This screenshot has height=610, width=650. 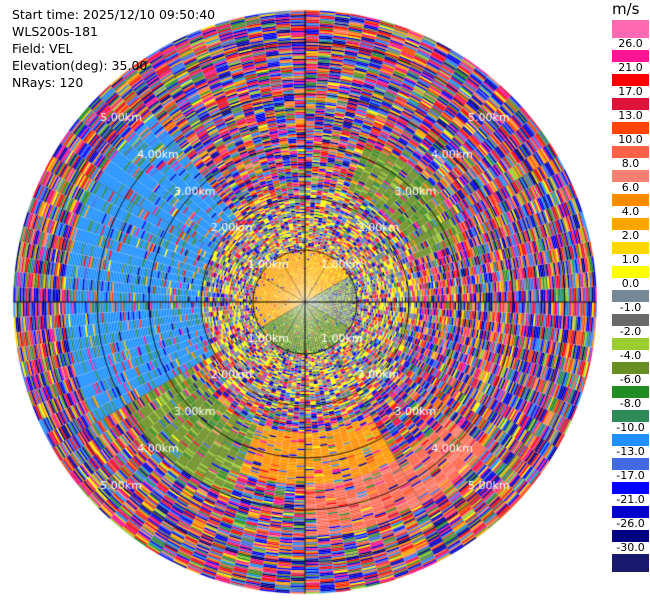 I want to click on colorbar-tick-label: 21.0, so click(x=630, y=68).